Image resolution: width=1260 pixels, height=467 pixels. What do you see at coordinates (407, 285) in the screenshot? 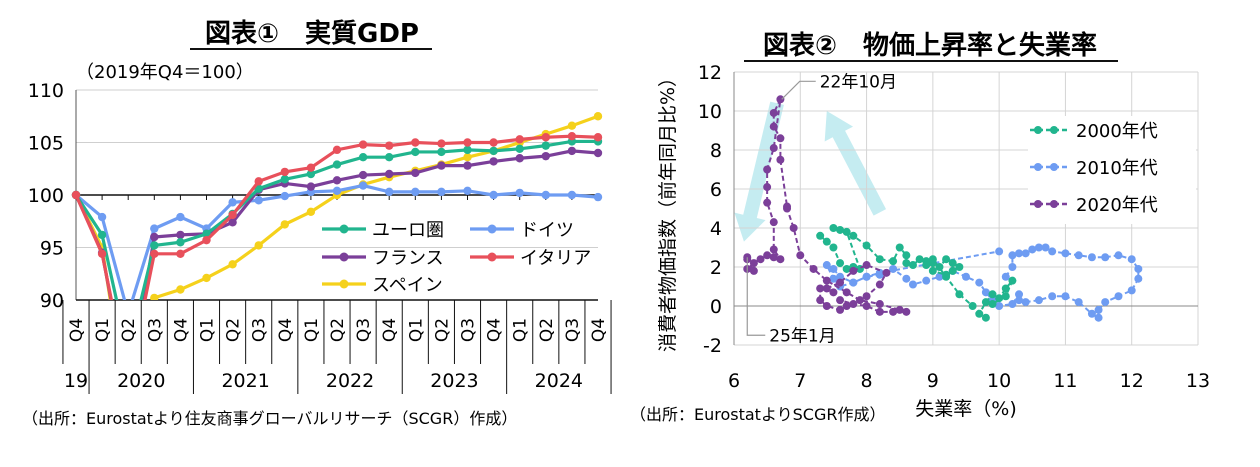
I see `gdp-legend-label: スペイン` at bounding box center [407, 285].